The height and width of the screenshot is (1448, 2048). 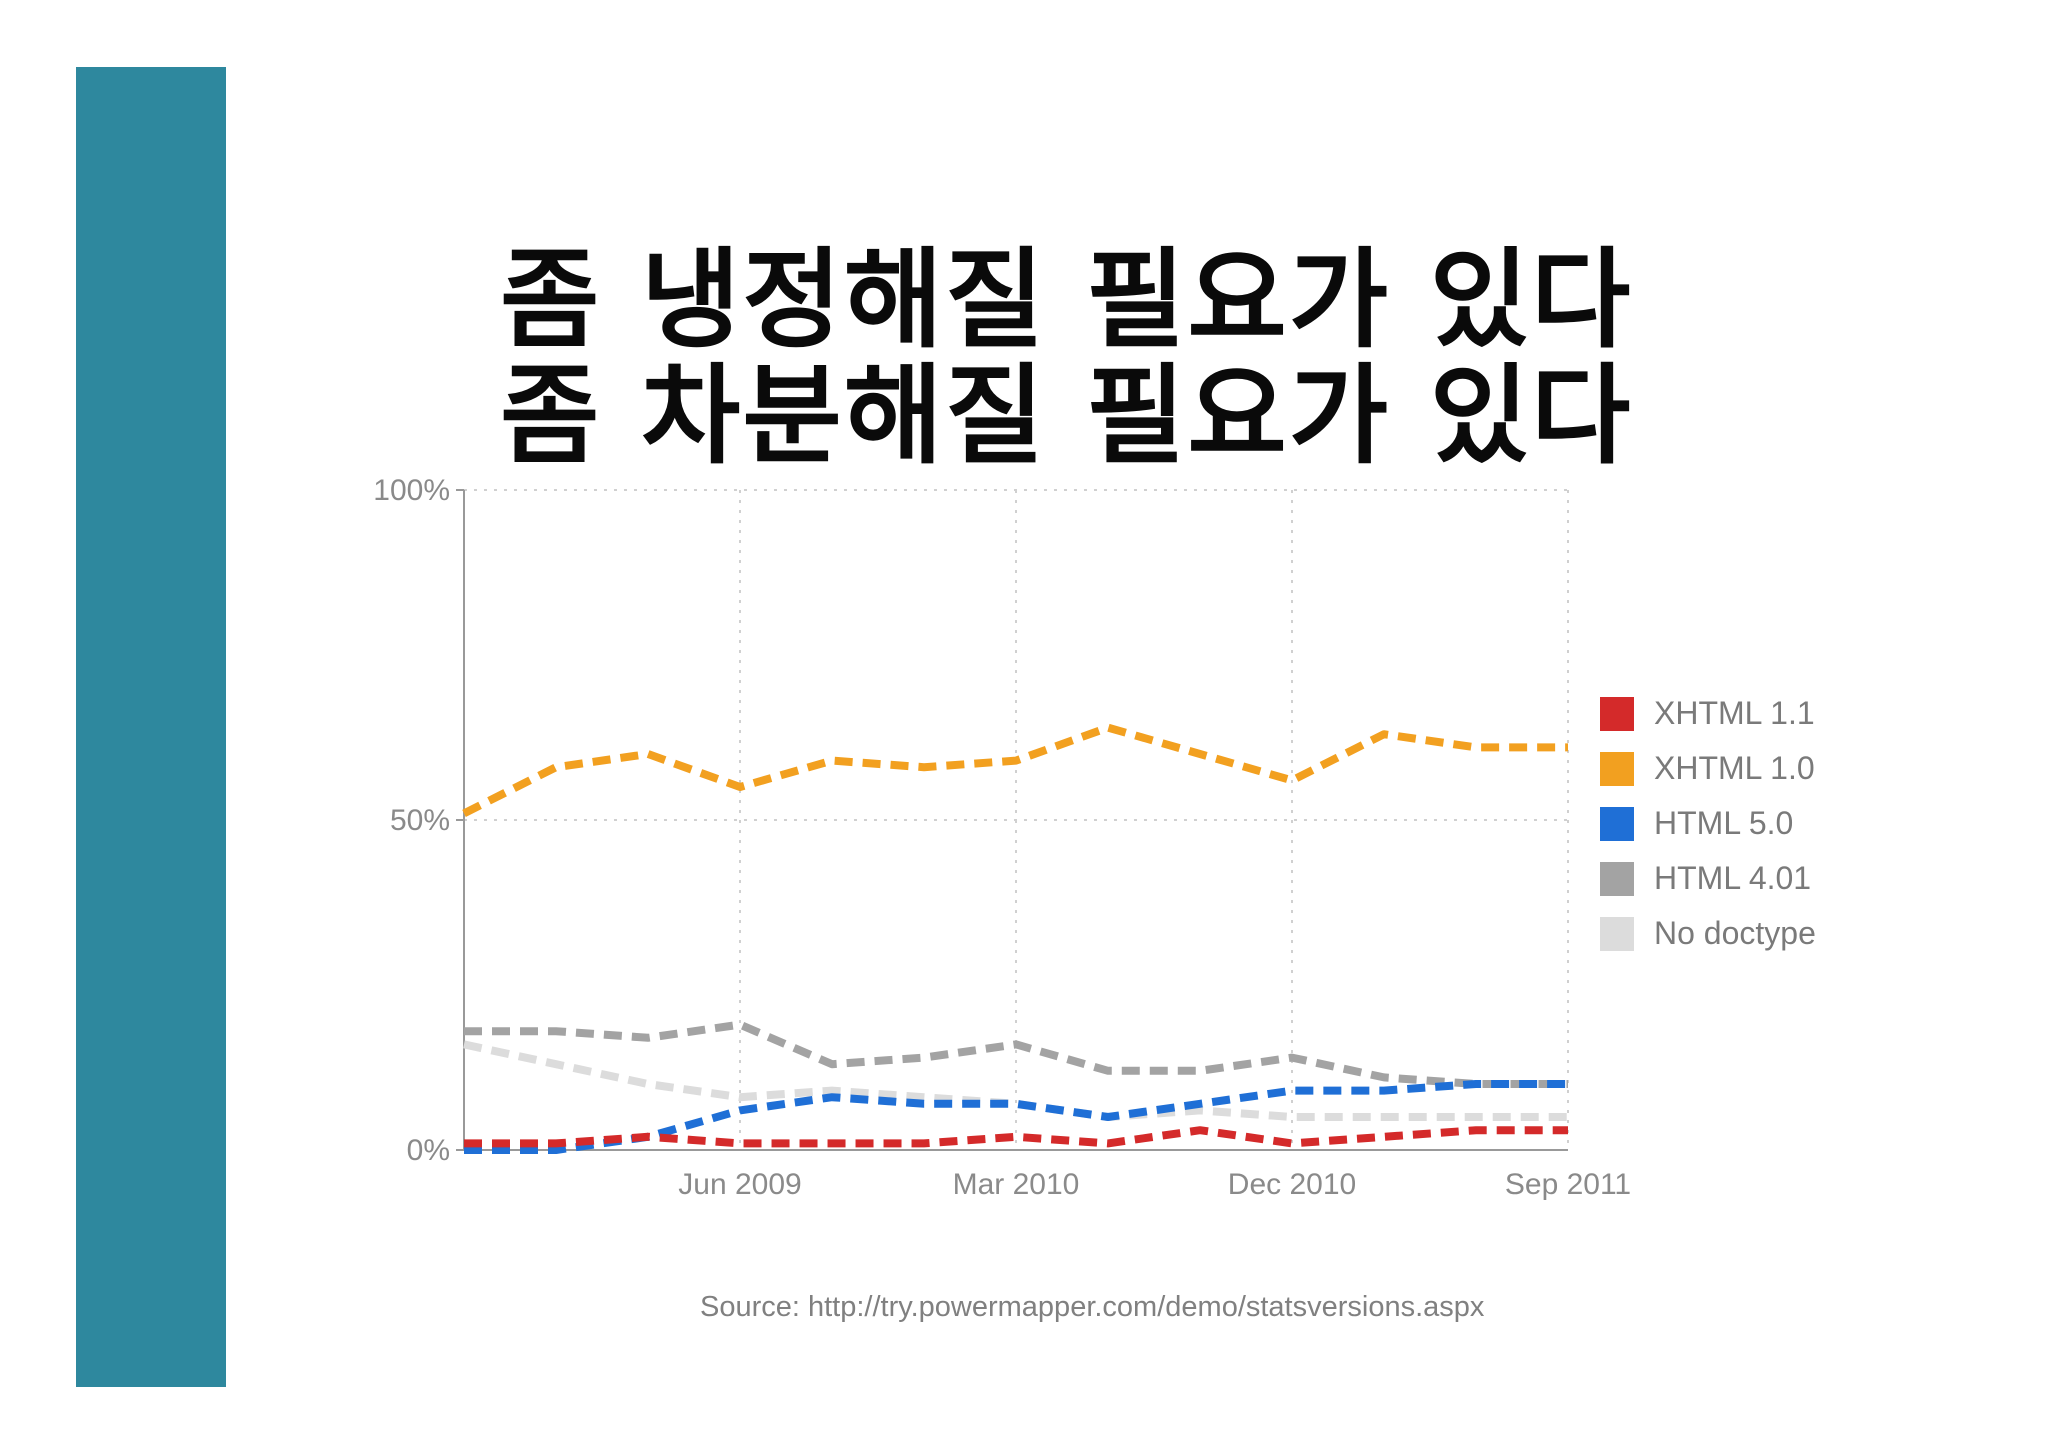 I want to click on y-tick-label: 50%, so click(x=420, y=820).